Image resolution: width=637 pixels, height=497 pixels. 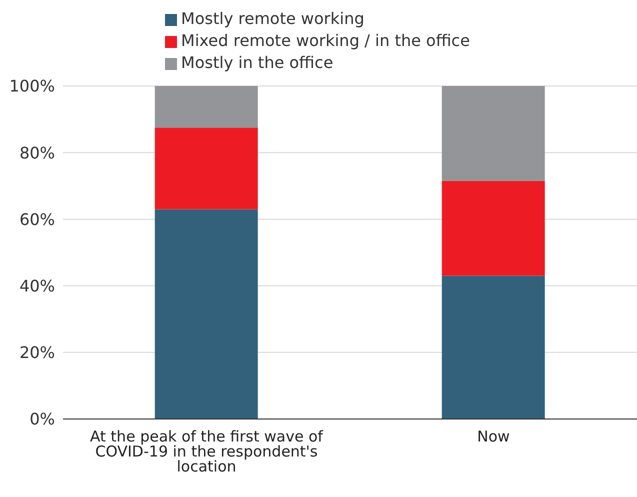 What do you see at coordinates (493, 437) in the screenshot?
I see `x-tick-label: Now` at bounding box center [493, 437].